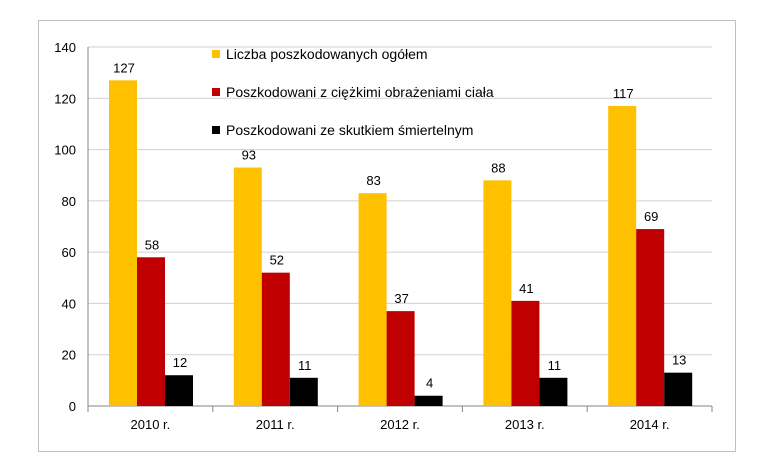 Image resolution: width=760 pixels, height=474 pixels. What do you see at coordinates (65, 150) in the screenshot?
I see `y-tick-label: 100` at bounding box center [65, 150].